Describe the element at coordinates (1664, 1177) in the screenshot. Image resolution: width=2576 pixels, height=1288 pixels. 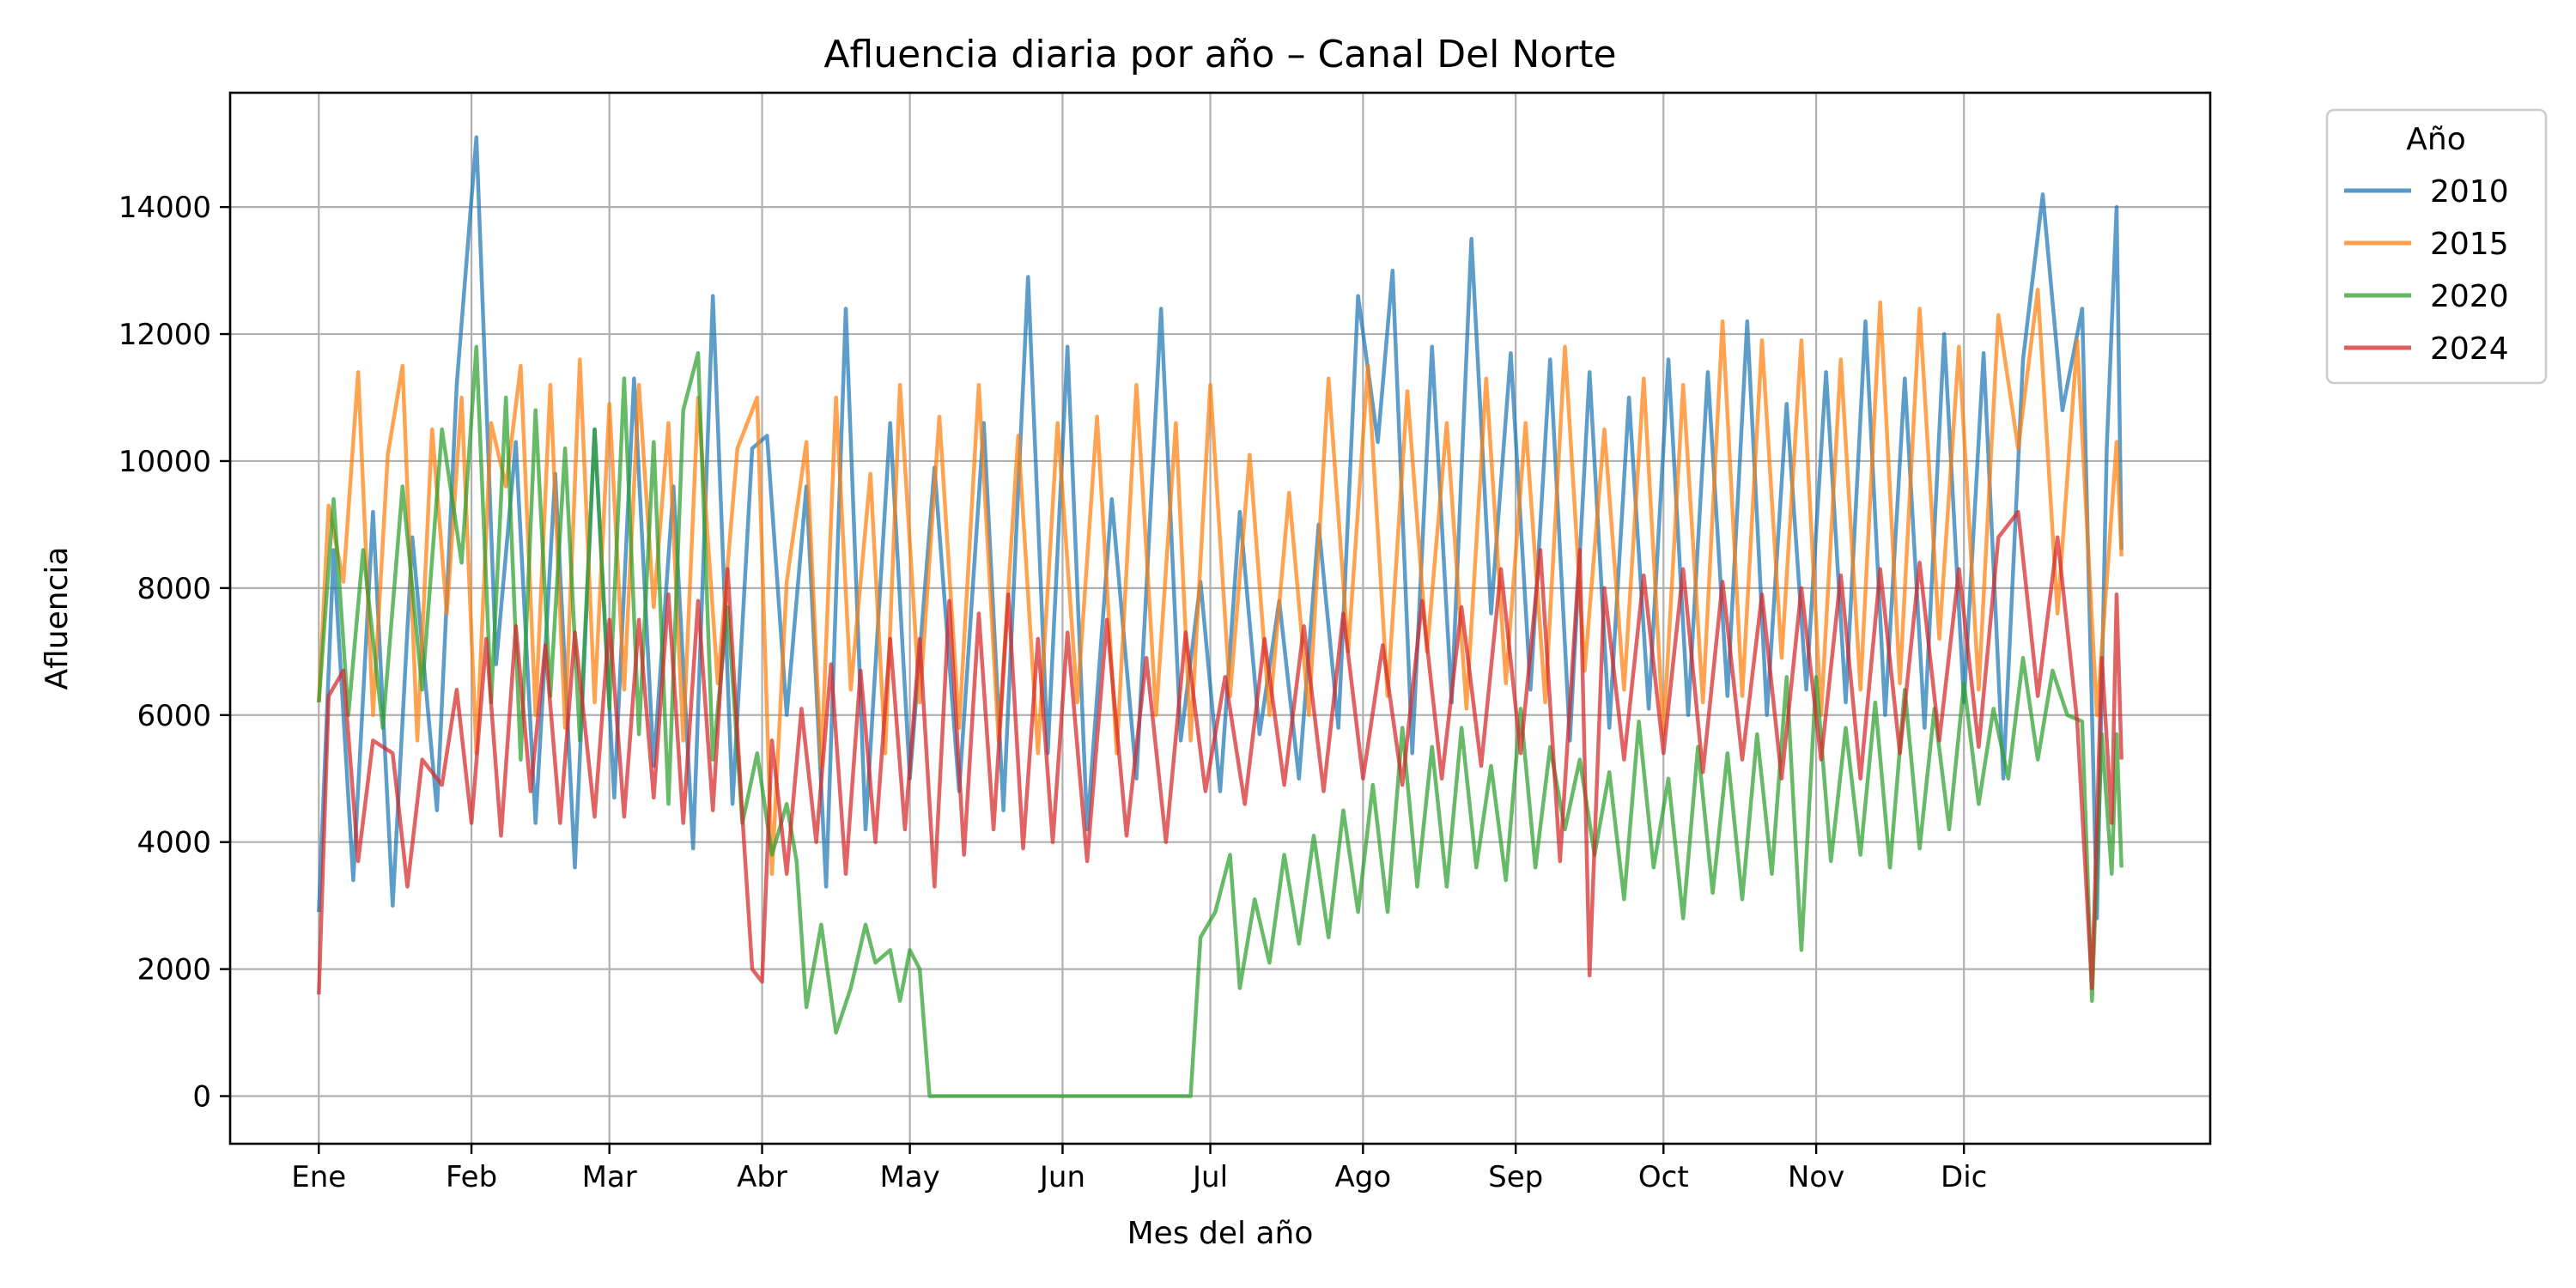
I see `x-tick-label: Oct` at that location.